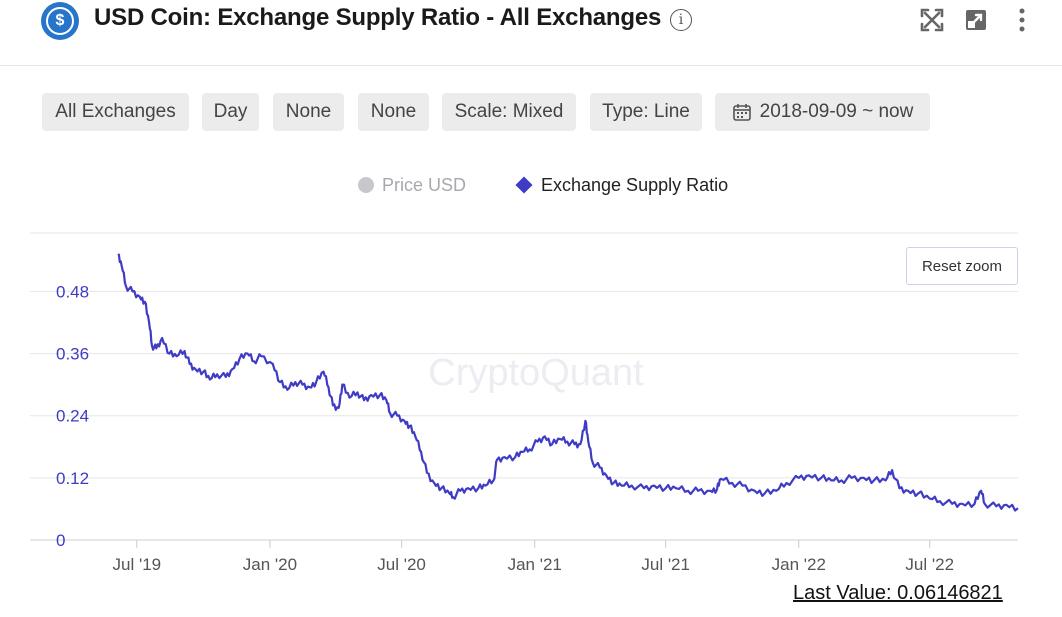 The image size is (1062, 617). I want to click on y-tick-label: 0, so click(60, 540).